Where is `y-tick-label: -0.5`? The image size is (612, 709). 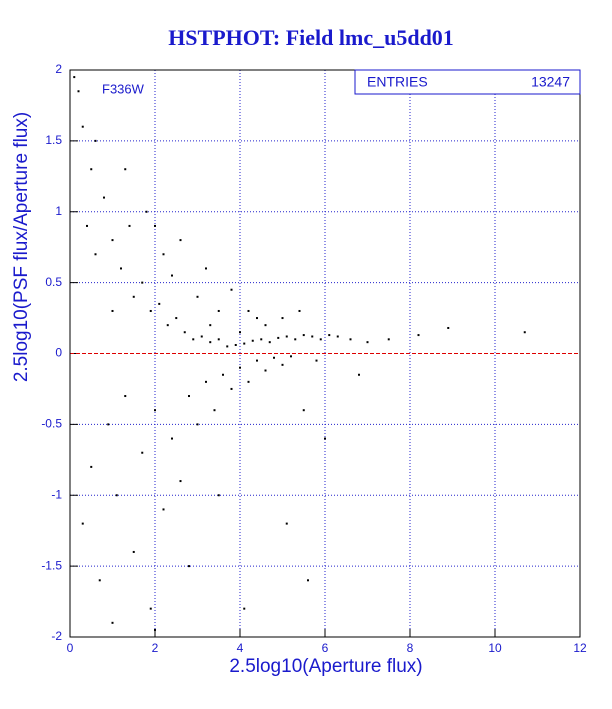
y-tick-label: -0.5 is located at coordinates (51, 424).